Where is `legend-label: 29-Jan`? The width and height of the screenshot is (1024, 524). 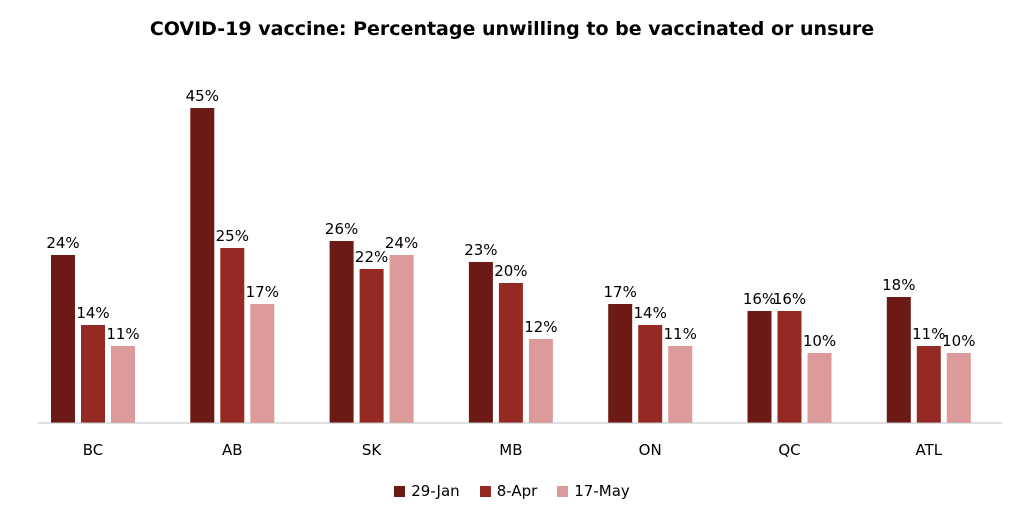
legend-label: 29-Jan is located at coordinates (435, 491).